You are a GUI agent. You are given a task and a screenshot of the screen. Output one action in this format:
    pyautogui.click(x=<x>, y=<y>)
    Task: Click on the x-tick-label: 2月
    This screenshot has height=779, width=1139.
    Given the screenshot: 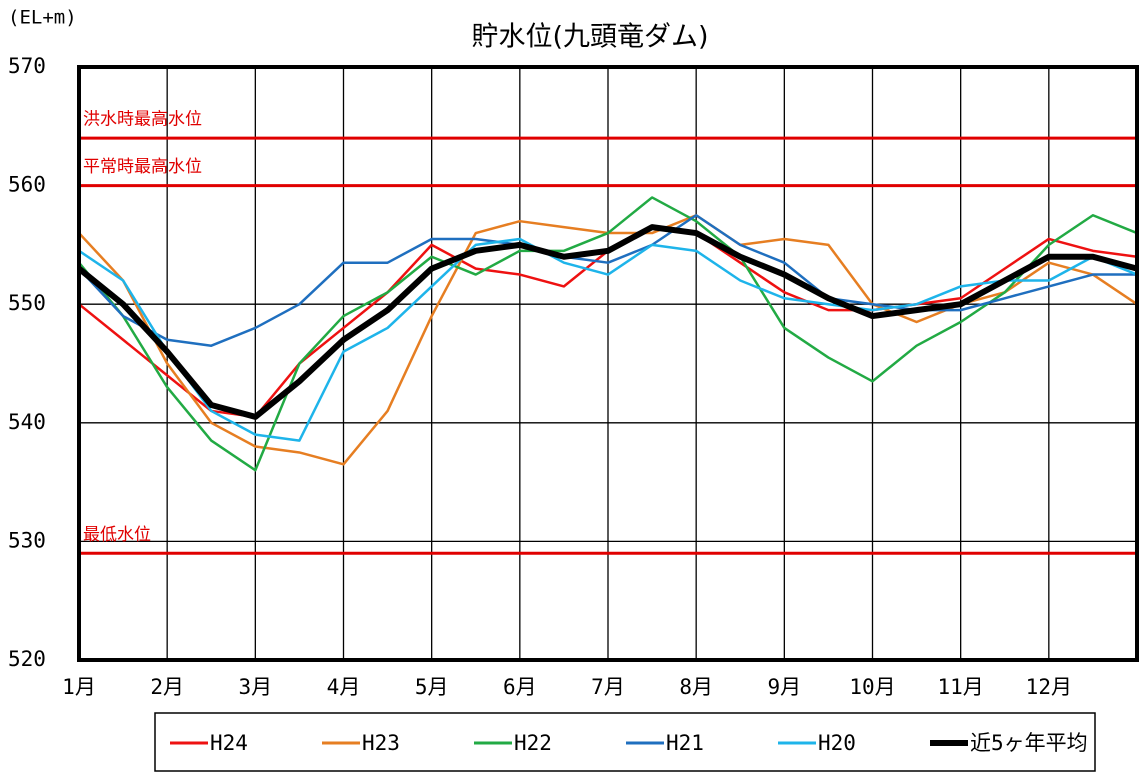 What is the action you would take?
    pyautogui.click(x=167, y=687)
    